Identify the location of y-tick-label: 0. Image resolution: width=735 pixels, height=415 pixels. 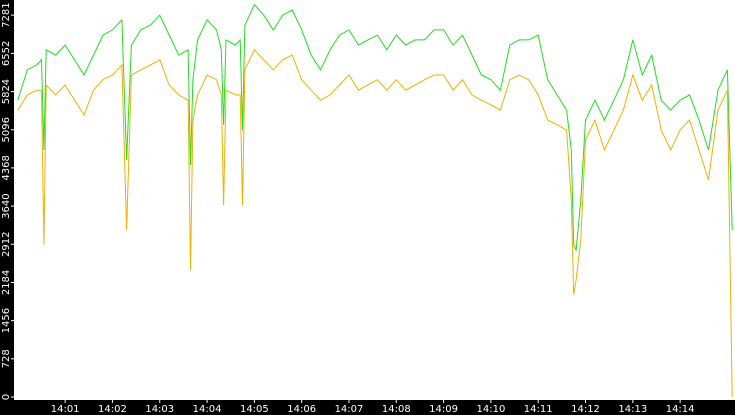
(6, 397).